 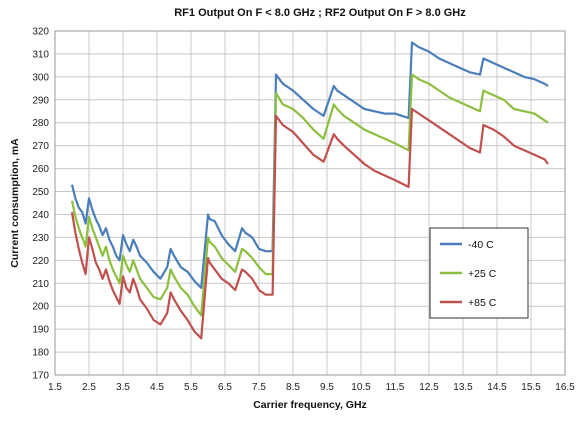 I want to click on x-tick-label: 4.5, so click(x=157, y=387).